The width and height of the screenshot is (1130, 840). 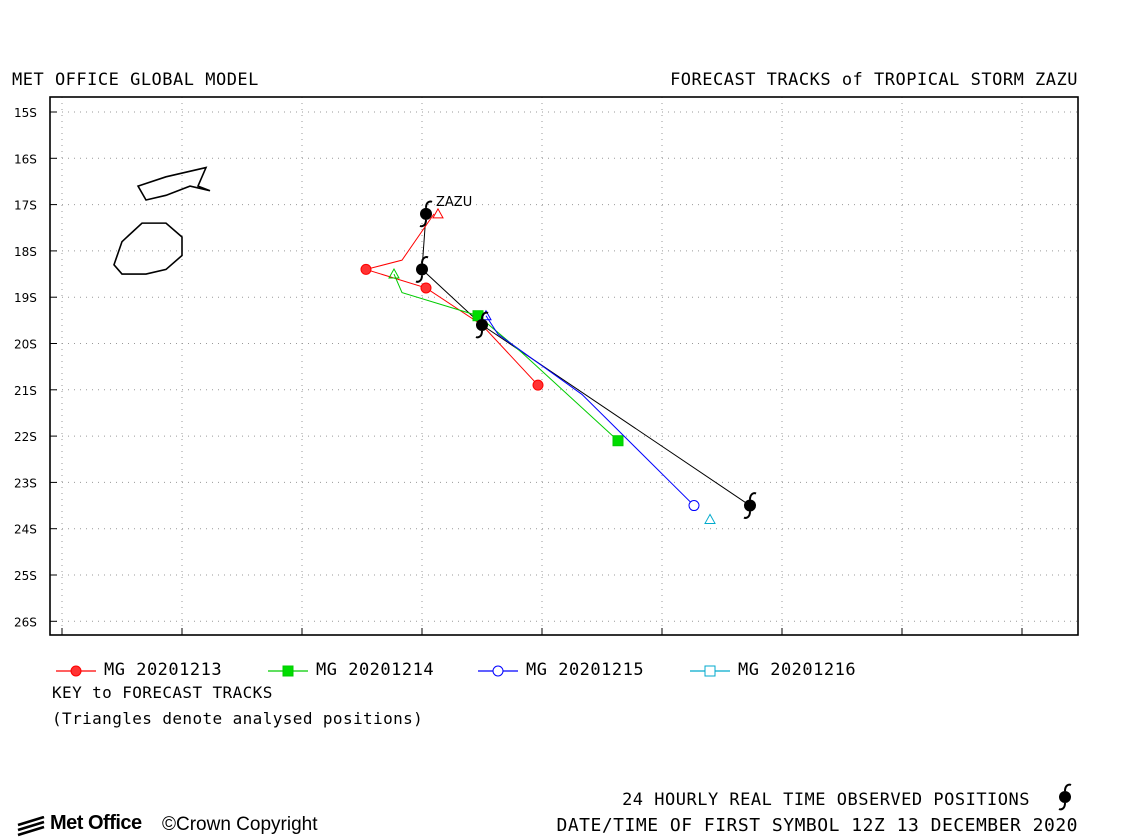 I want to click on lat-tick-label: 23S, so click(x=25, y=483).